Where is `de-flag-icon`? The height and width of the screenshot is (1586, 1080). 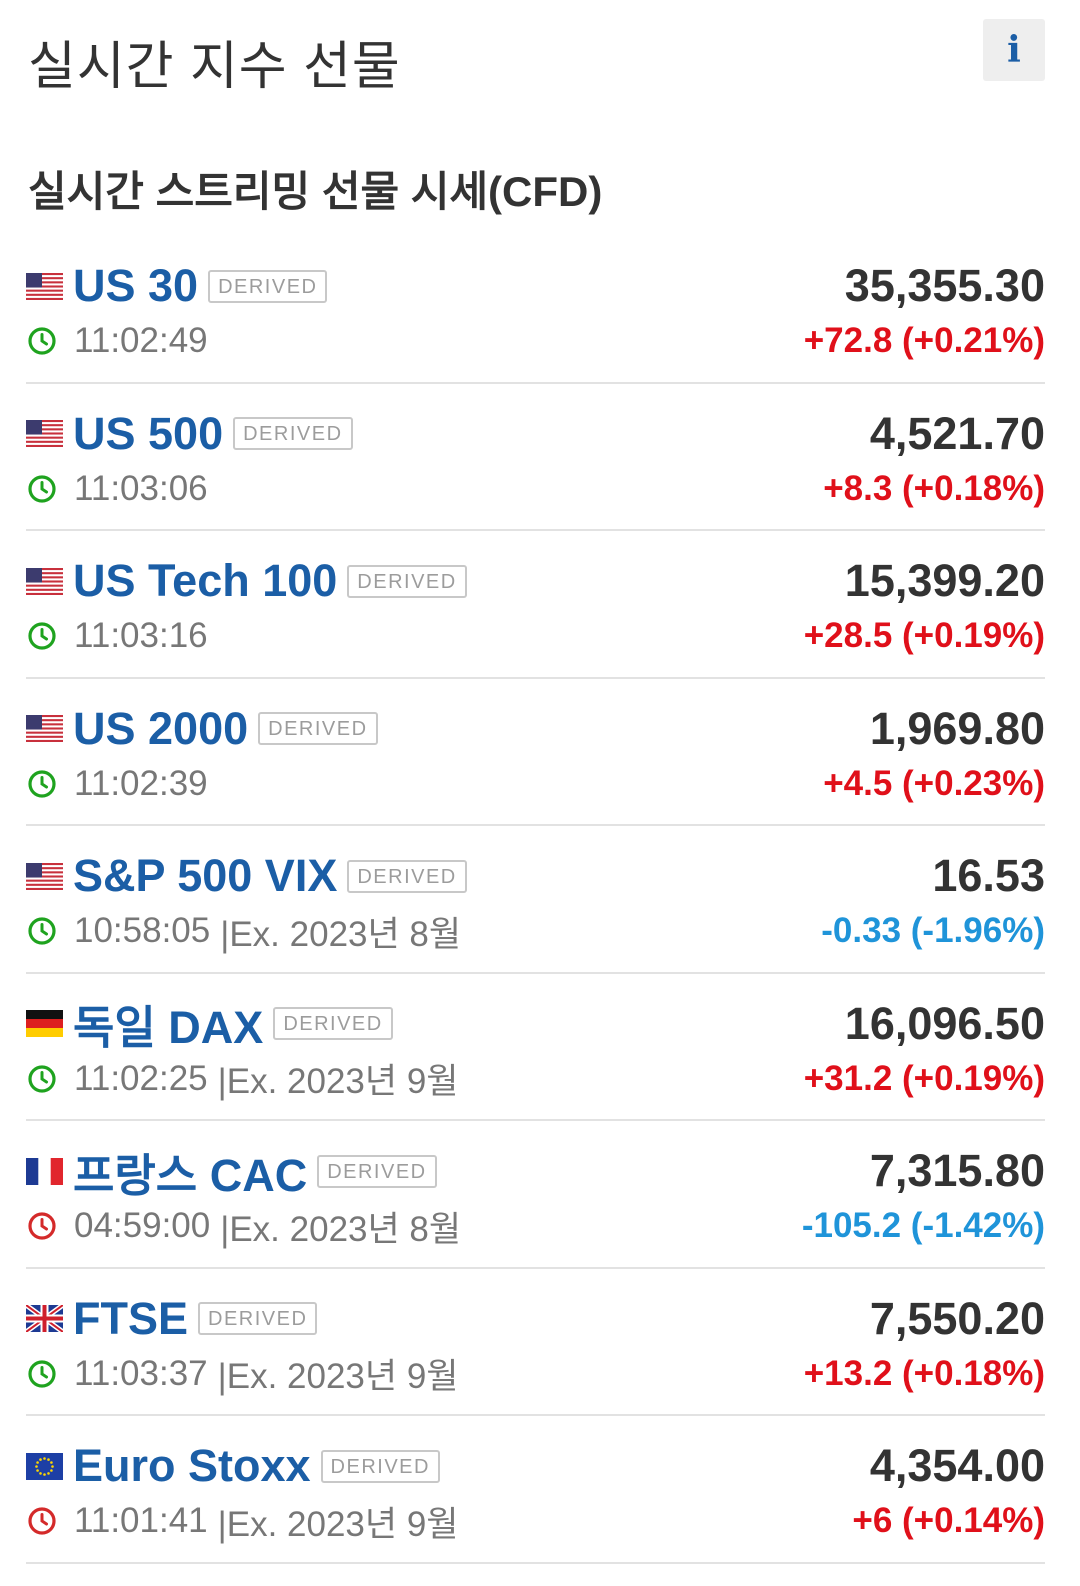
de-flag-icon is located at coordinates (44, 1023).